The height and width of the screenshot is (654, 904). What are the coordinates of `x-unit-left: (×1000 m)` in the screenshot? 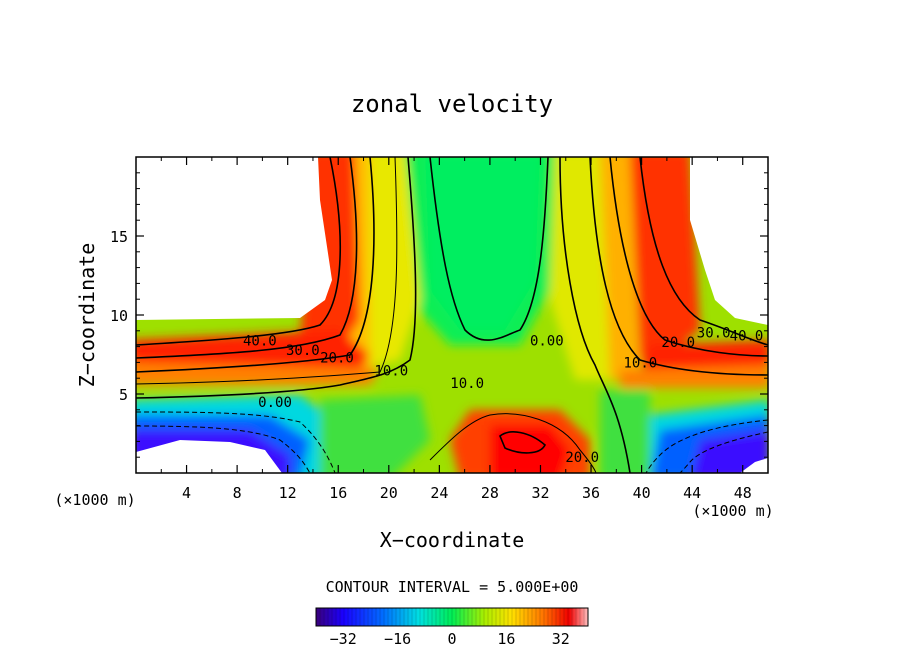 It's located at (94, 500).